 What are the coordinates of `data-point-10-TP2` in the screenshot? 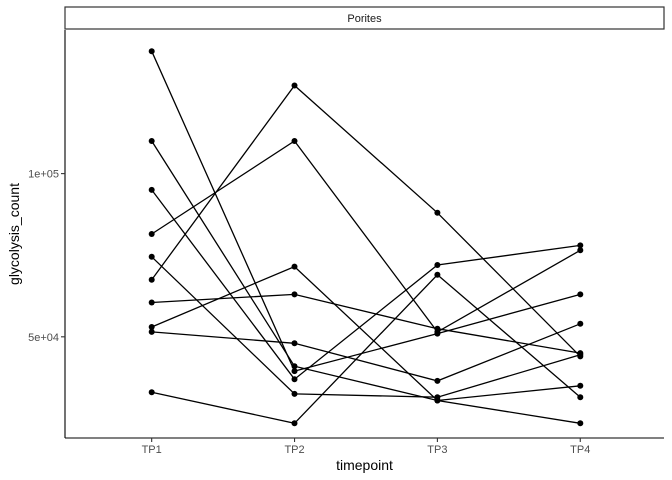 It's located at (294, 423).